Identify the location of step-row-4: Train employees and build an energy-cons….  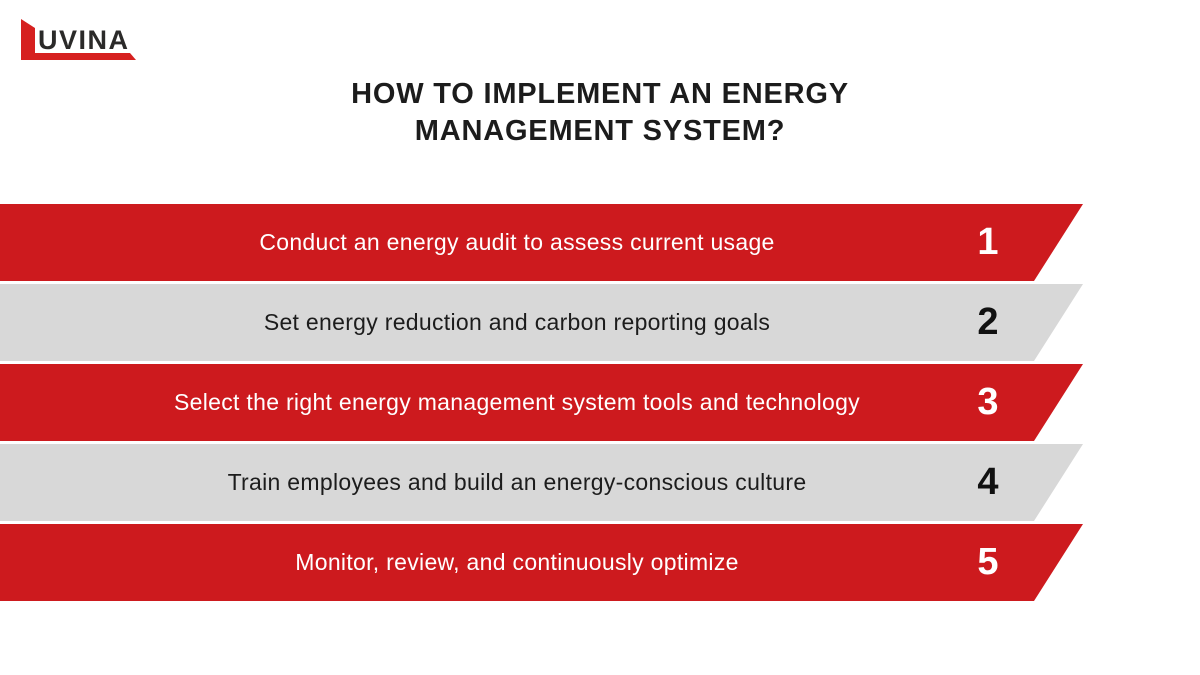
(541, 482).